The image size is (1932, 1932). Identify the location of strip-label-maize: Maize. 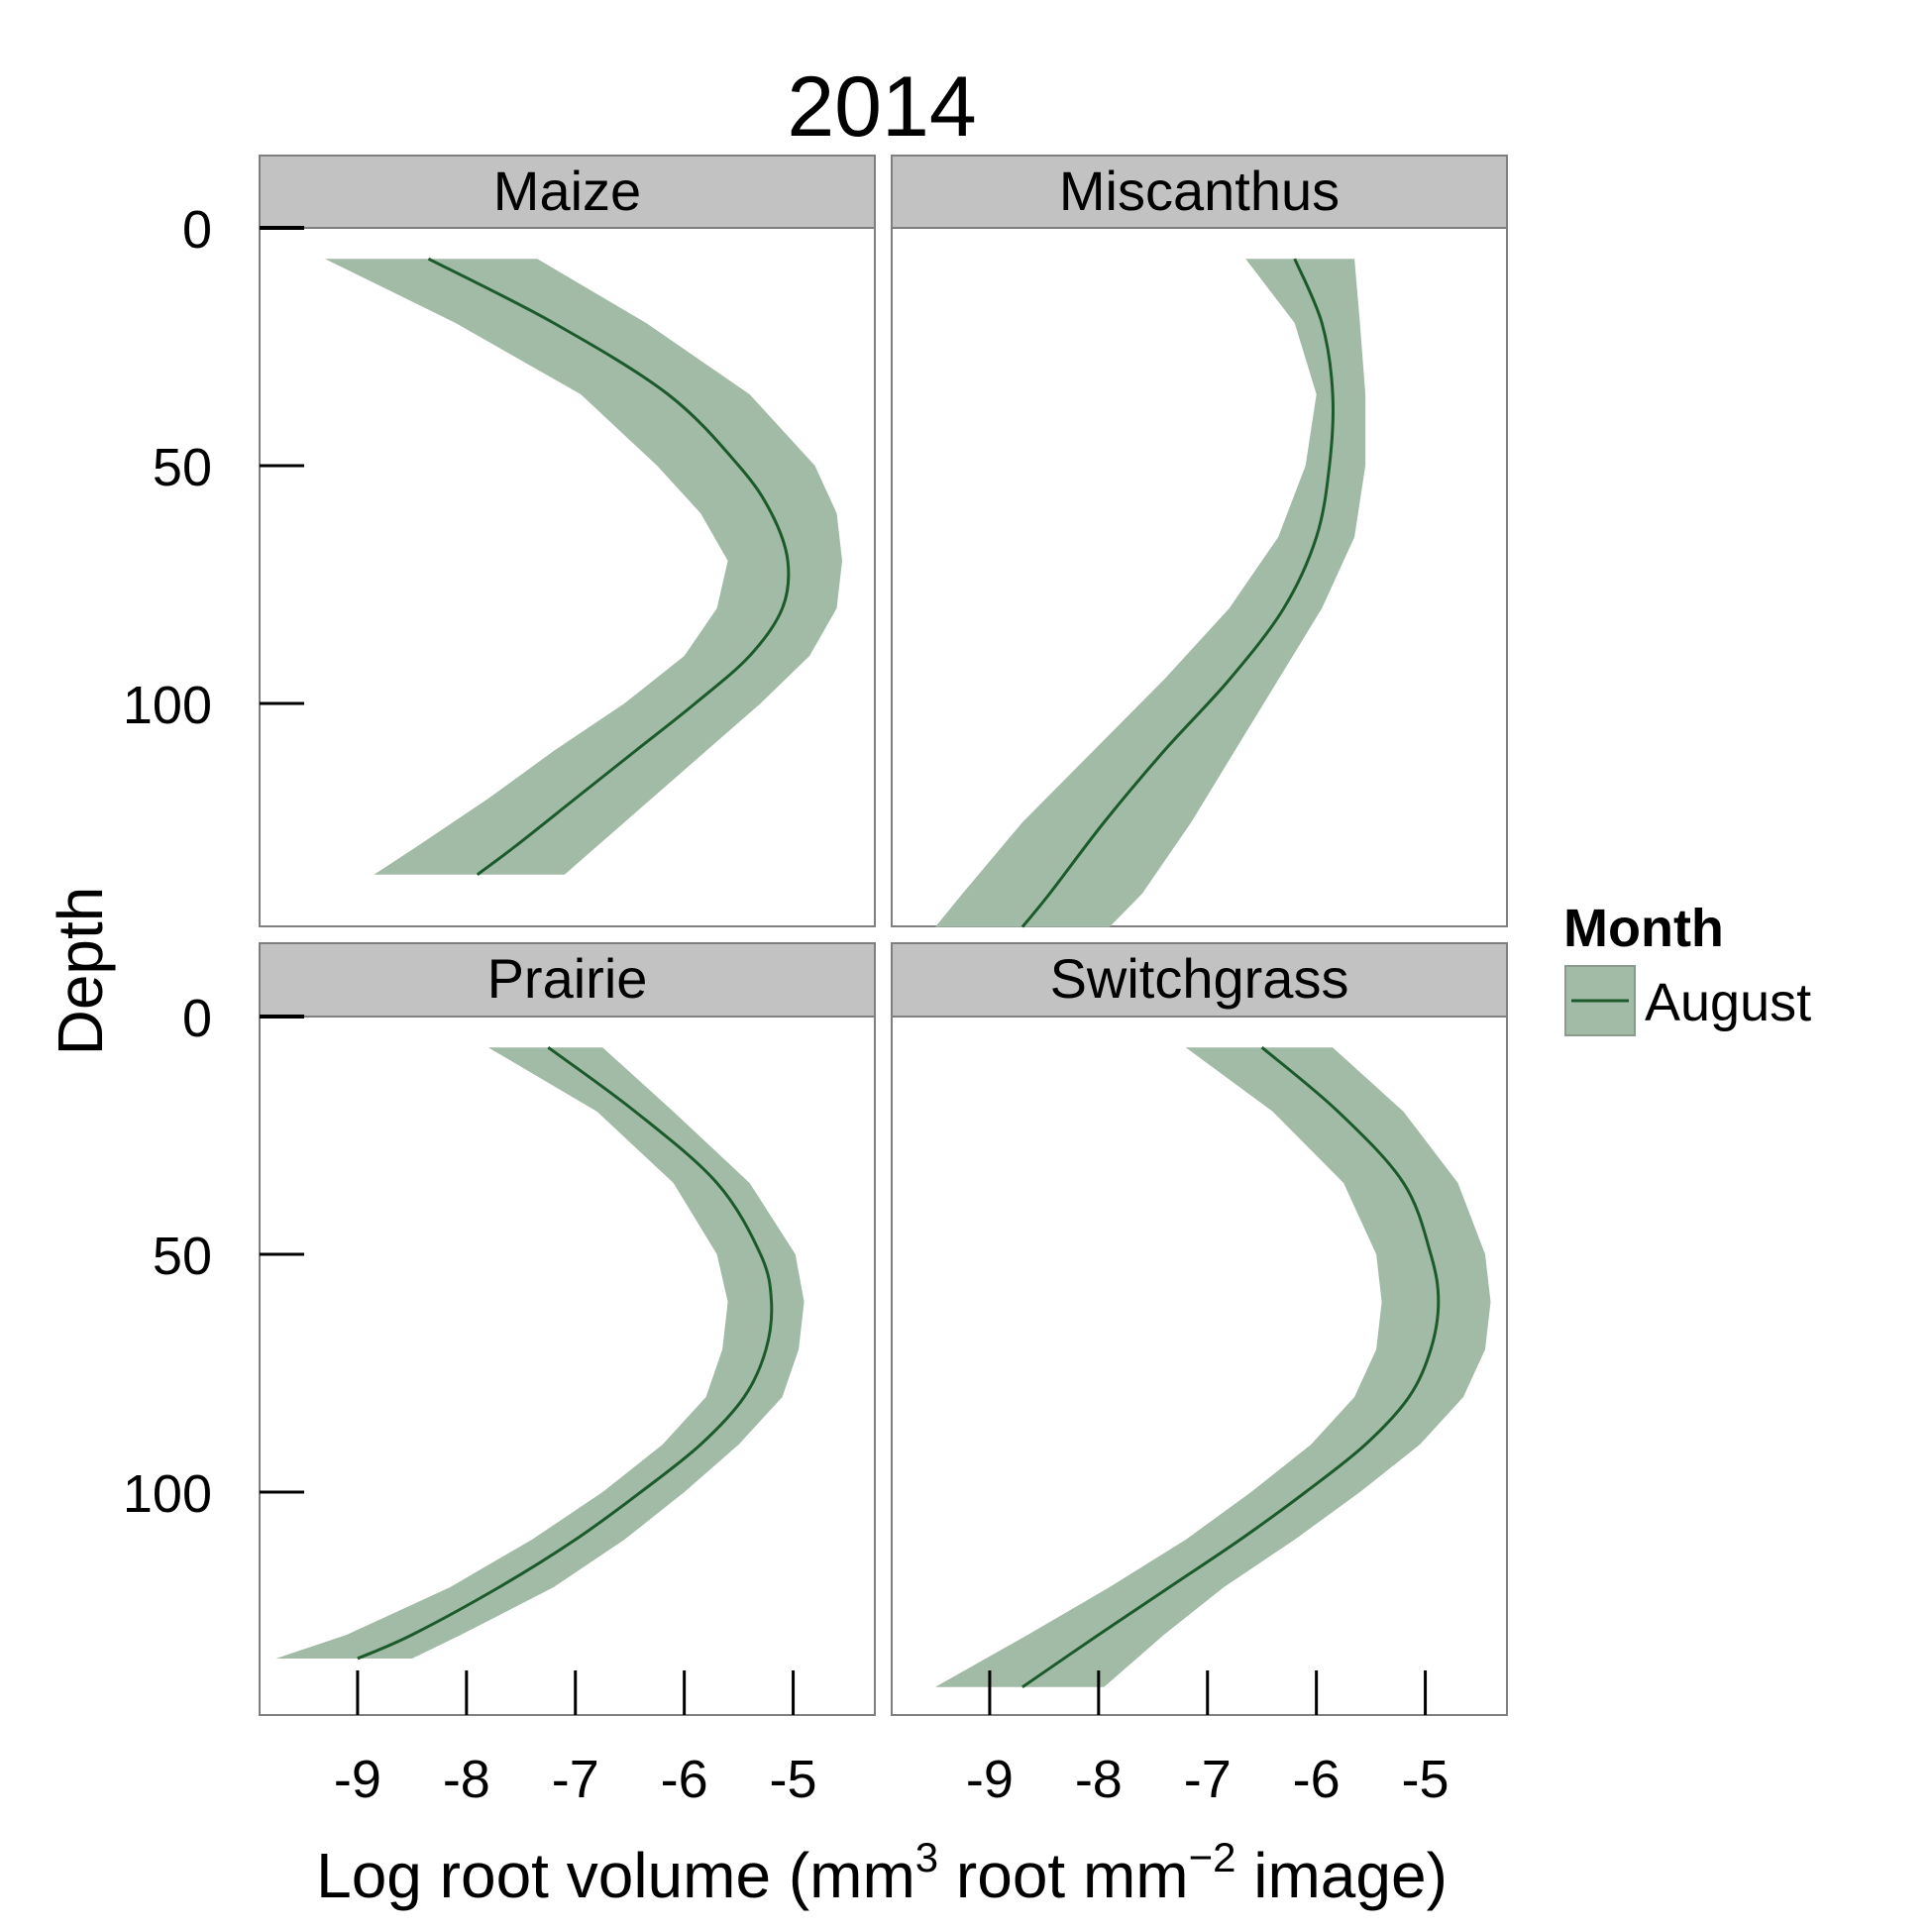
(567, 191).